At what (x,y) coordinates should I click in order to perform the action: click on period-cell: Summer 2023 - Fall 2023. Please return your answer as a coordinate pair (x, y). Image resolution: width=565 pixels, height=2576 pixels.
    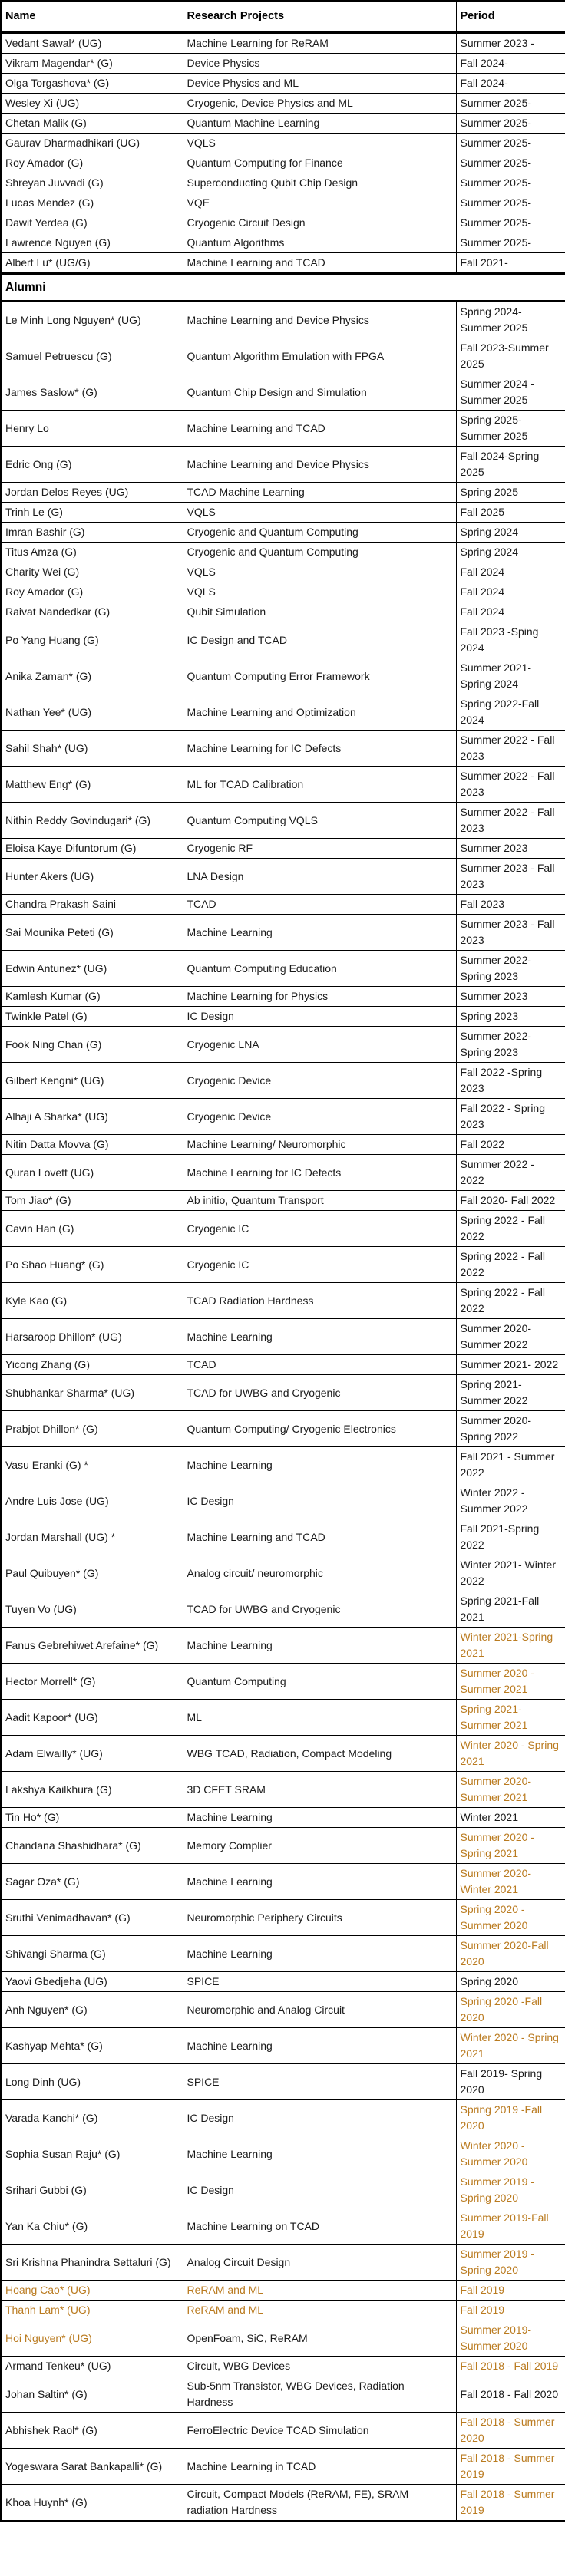
    Looking at the image, I should click on (510, 877).